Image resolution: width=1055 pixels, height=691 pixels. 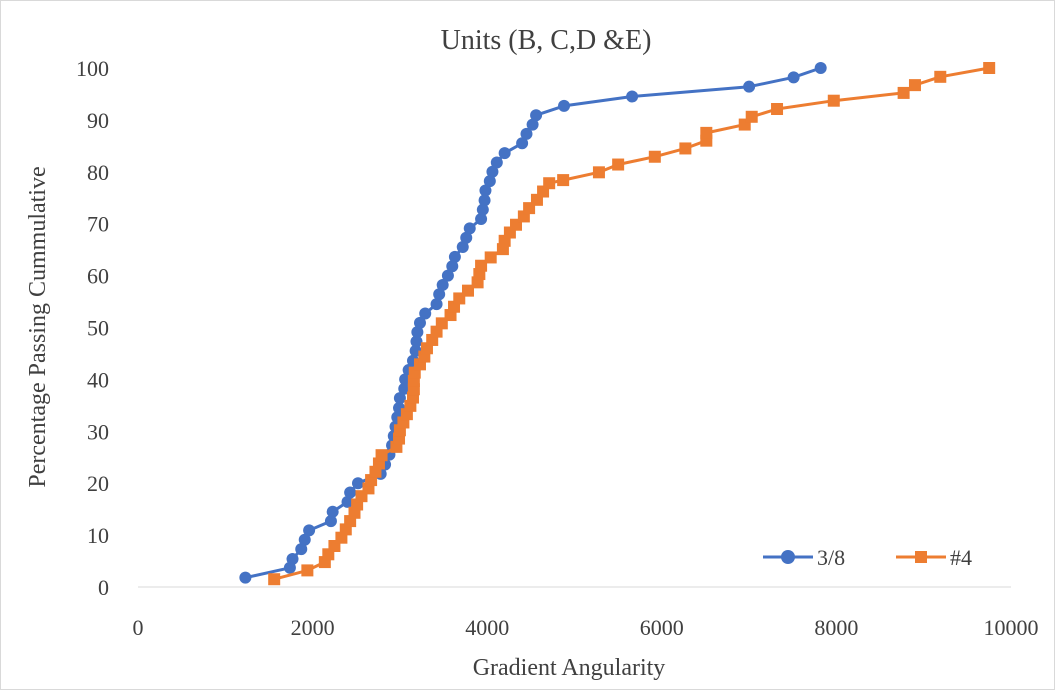 What do you see at coordinates (98, 379) in the screenshot?
I see `y-tick-label: 40` at bounding box center [98, 379].